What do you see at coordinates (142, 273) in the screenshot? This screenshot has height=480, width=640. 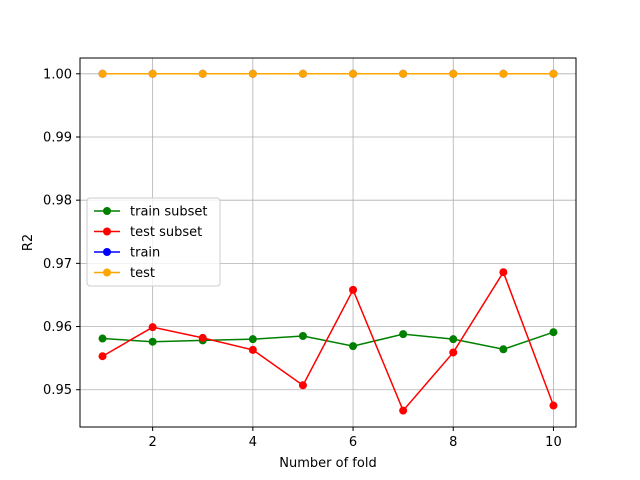 I see `legend-label: test` at bounding box center [142, 273].